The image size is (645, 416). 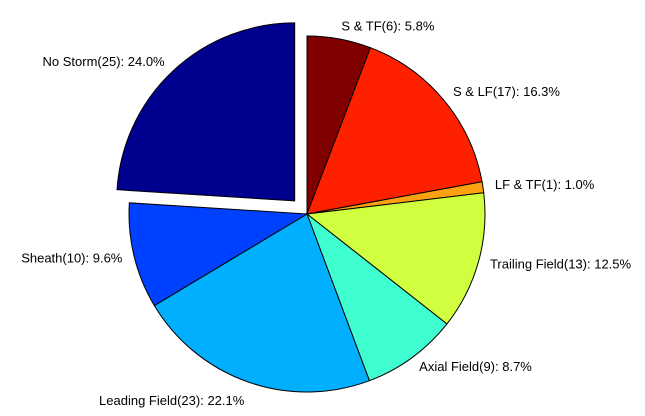 I want to click on slice-label: Trailing Field(13): 12.5%, so click(x=561, y=264).